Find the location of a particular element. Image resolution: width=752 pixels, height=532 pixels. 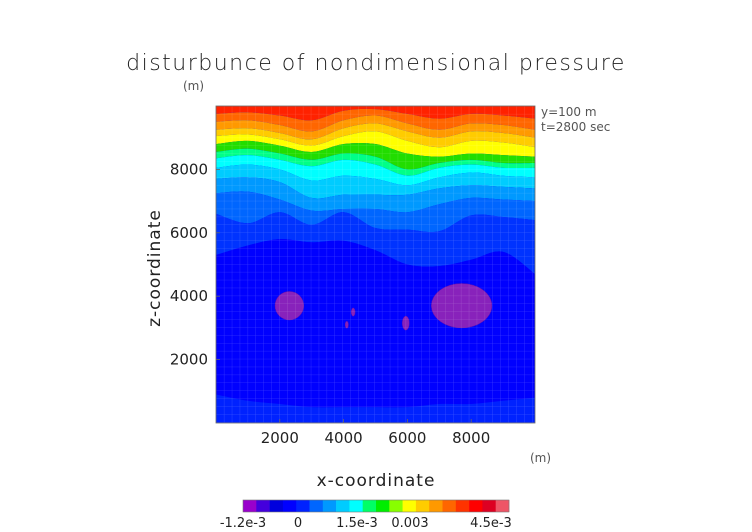

z-unit-label: (m) is located at coordinates (193, 86).